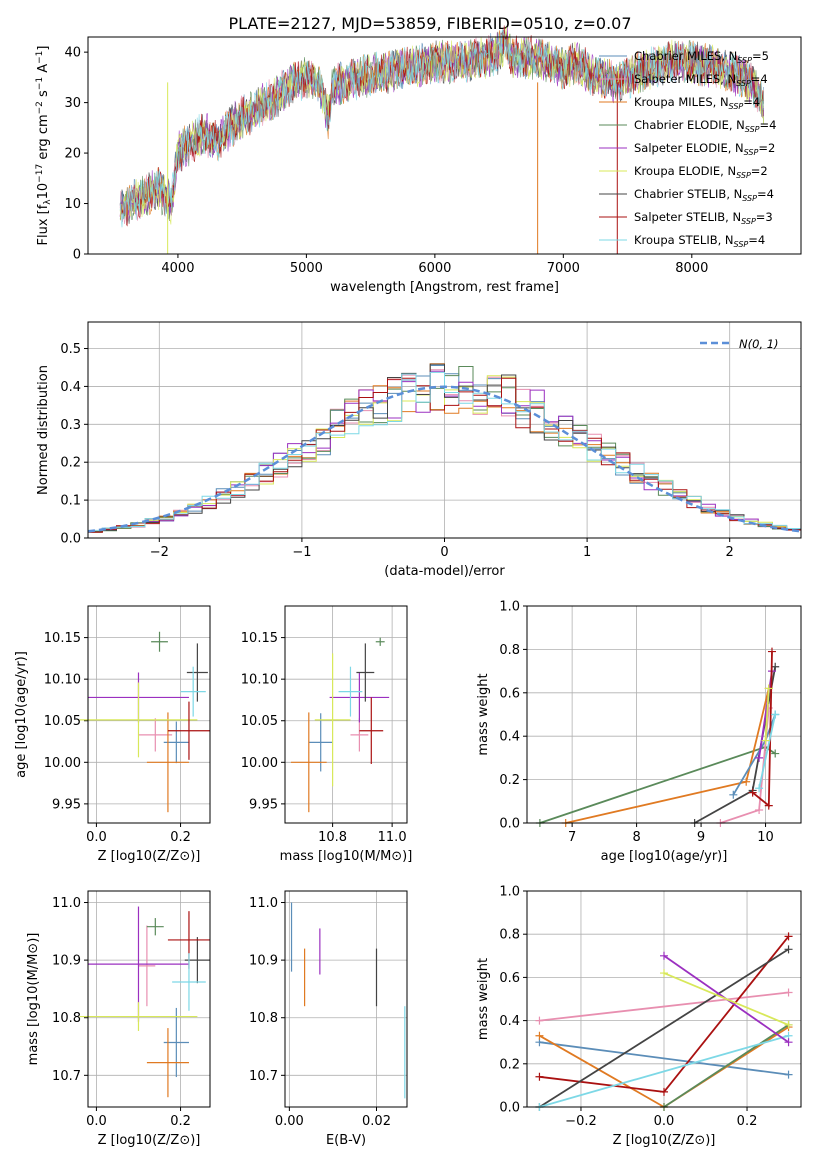 The height and width of the screenshot is (1170, 819). Describe the element at coordinates (332, 837) in the screenshot. I see `x-tick-label: 10.8` at that location.